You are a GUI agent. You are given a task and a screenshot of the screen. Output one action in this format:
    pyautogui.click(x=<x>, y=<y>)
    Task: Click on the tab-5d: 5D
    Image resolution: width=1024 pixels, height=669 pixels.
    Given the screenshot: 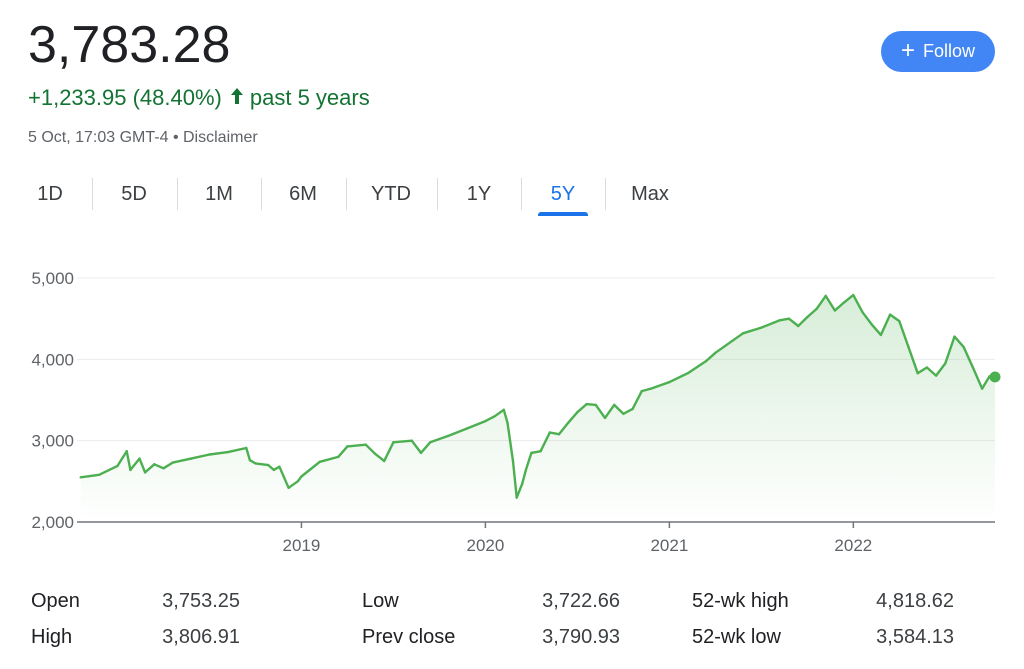 What is the action you would take?
    pyautogui.click(x=134, y=194)
    